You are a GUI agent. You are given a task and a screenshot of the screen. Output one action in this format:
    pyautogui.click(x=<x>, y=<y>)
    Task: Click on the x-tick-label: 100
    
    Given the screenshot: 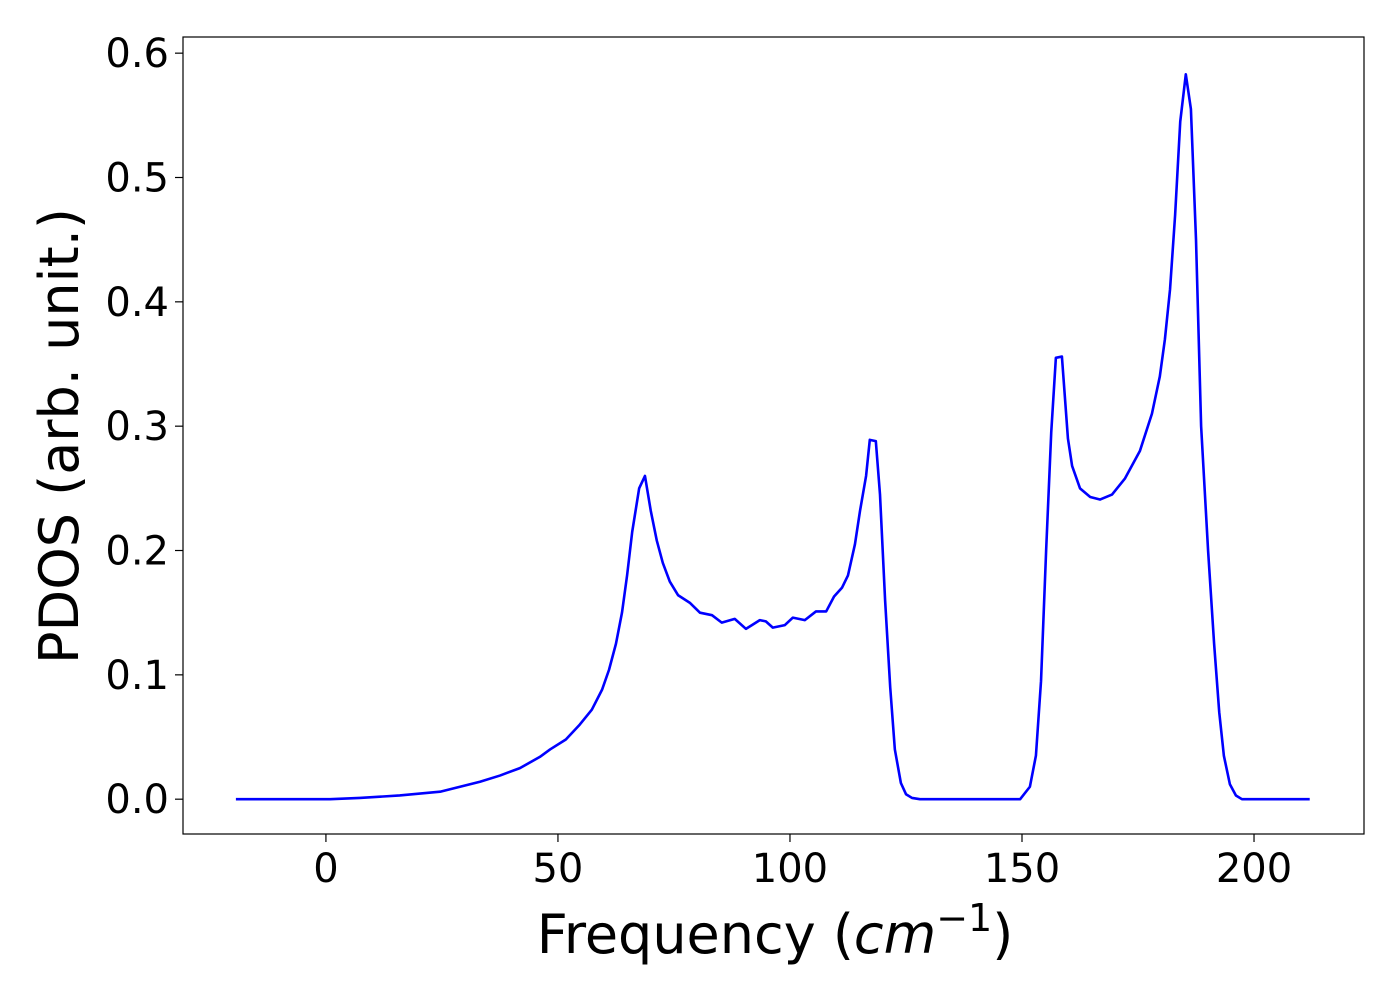 What is the action you would take?
    pyautogui.click(x=790, y=869)
    